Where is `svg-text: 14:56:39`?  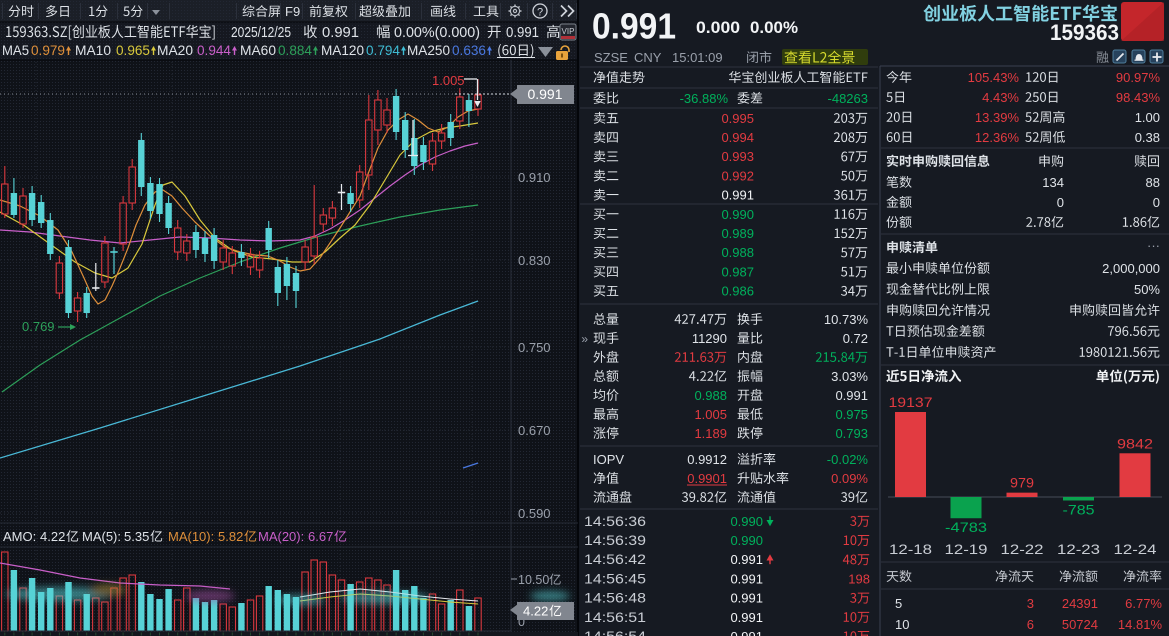 svg-text: 14:56:39 is located at coordinates (615, 540).